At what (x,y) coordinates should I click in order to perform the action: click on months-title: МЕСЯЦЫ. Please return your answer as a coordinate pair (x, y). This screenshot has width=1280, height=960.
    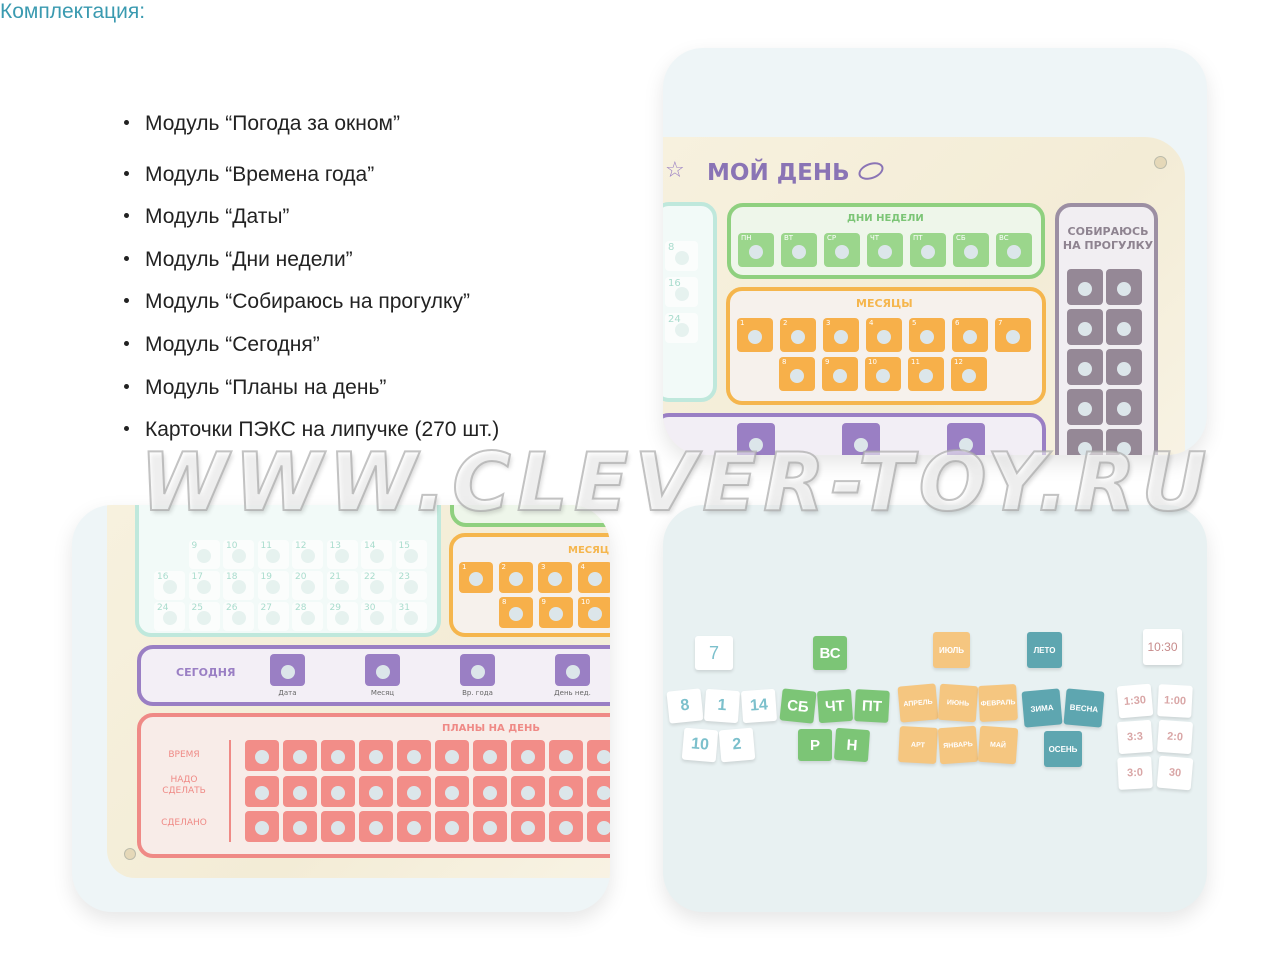
    Looking at the image, I should click on (884, 303).